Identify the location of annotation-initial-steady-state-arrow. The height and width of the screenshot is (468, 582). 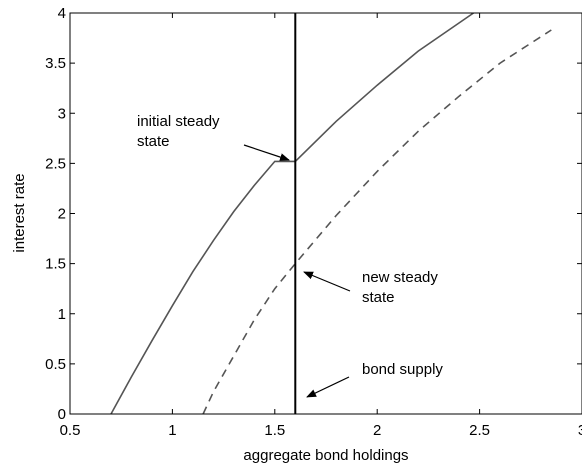
(266, 152).